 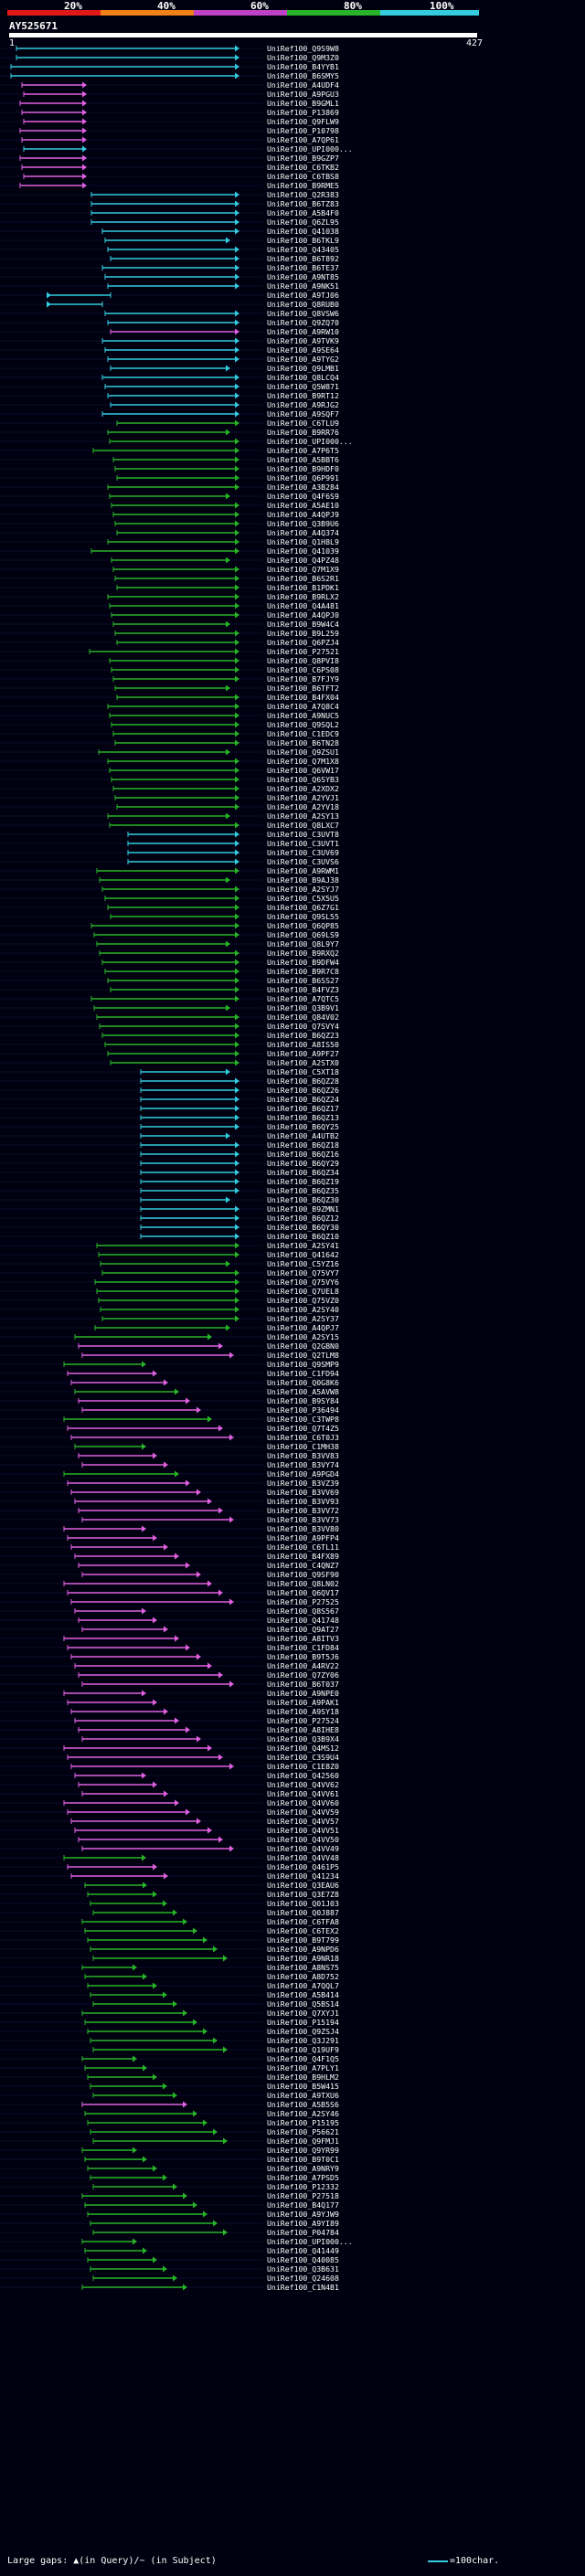 I want to click on hit-label-link: UniRef100_A9PAK1, so click(x=303, y=1702).